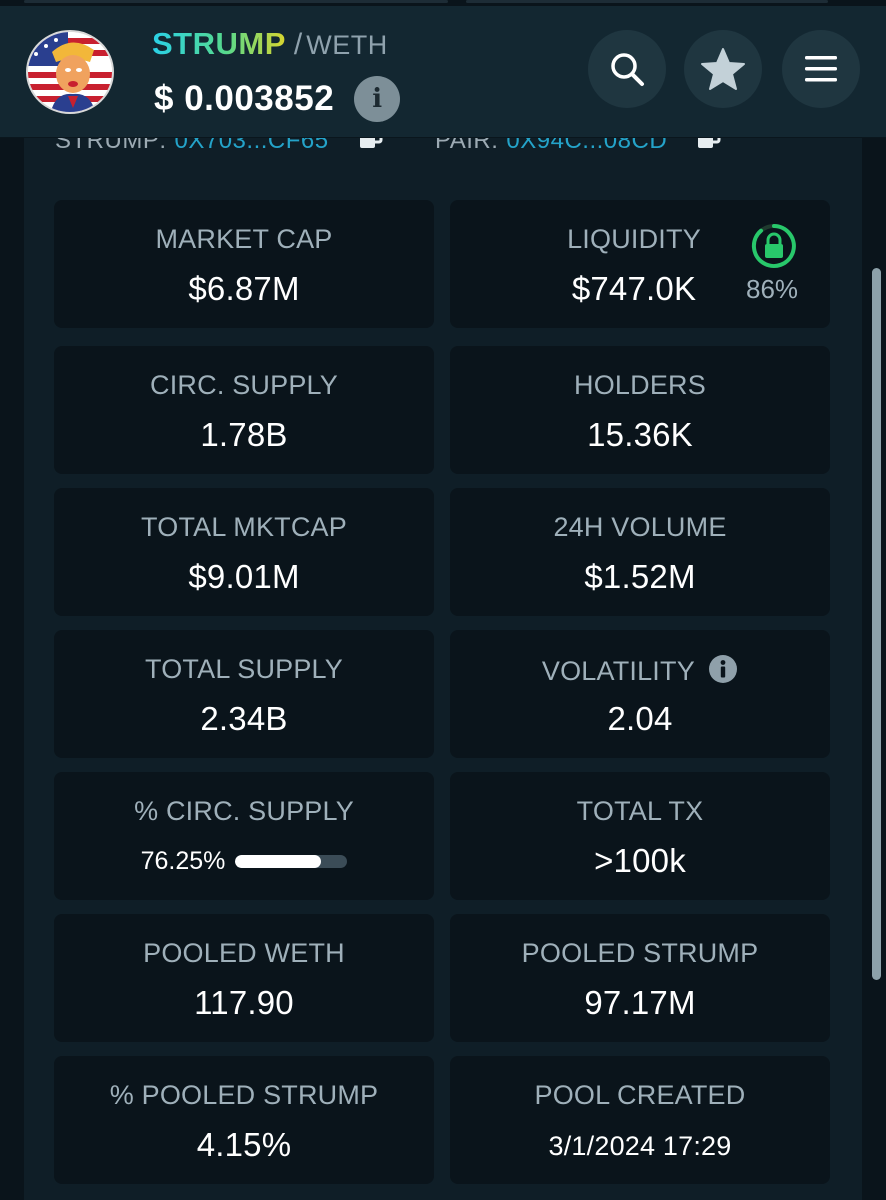 The width and height of the screenshot is (886, 1200). What do you see at coordinates (278, 861) in the screenshot?
I see `circ-supply-progress-fill` at bounding box center [278, 861].